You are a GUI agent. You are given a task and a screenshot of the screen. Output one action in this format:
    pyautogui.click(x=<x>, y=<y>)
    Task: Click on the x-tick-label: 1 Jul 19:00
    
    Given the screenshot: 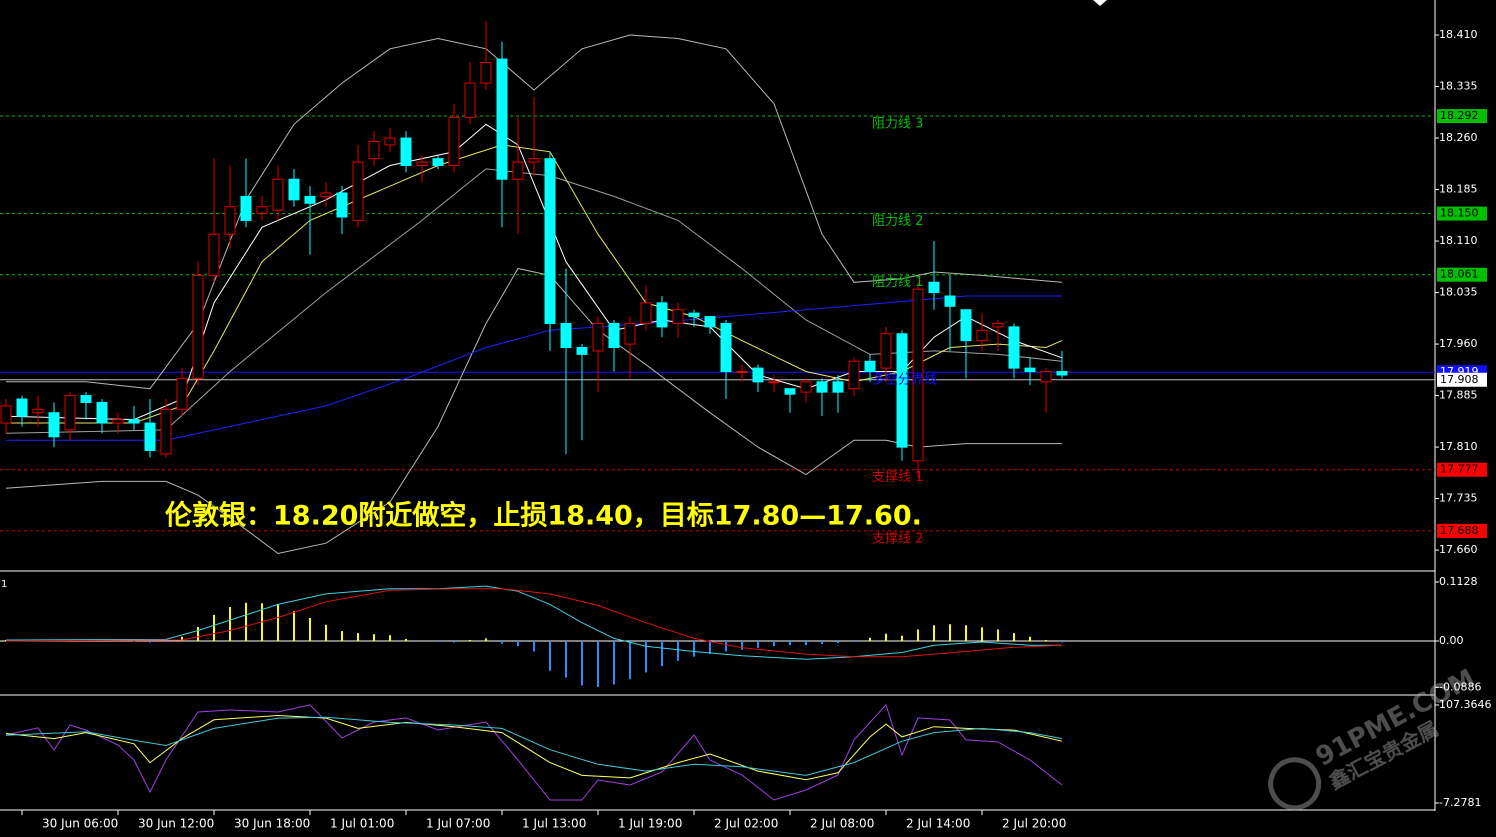 What is the action you would take?
    pyautogui.click(x=650, y=824)
    